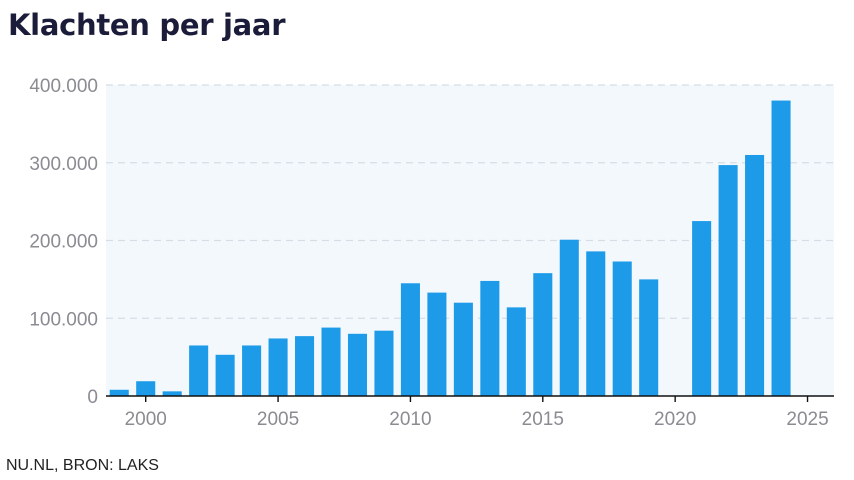 The image size is (854, 480). What do you see at coordinates (477, 413) in the screenshot?
I see `x-axis-ticks: 2000 2005 2010 2015 2020 2025` at bounding box center [477, 413].